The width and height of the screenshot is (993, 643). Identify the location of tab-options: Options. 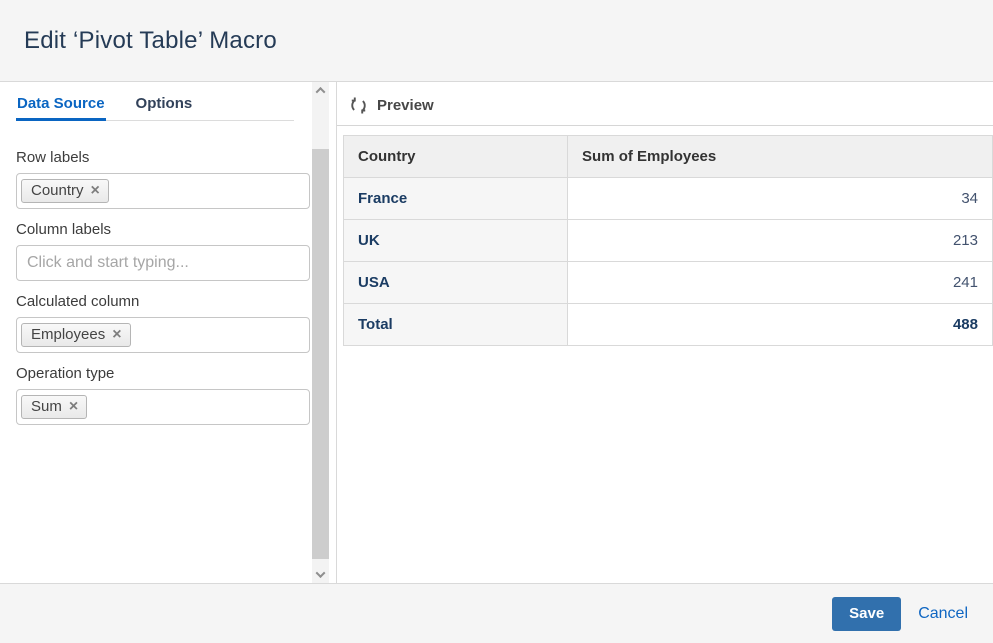
(164, 103).